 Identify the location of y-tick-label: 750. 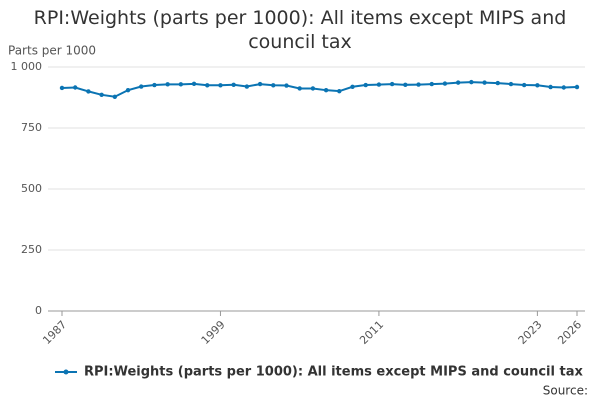
(31, 127).